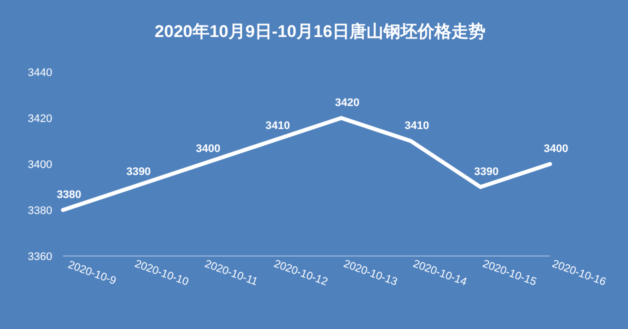 The height and width of the screenshot is (329, 628). What do you see at coordinates (69, 195) in the screenshot?
I see `data-label: 3380` at bounding box center [69, 195].